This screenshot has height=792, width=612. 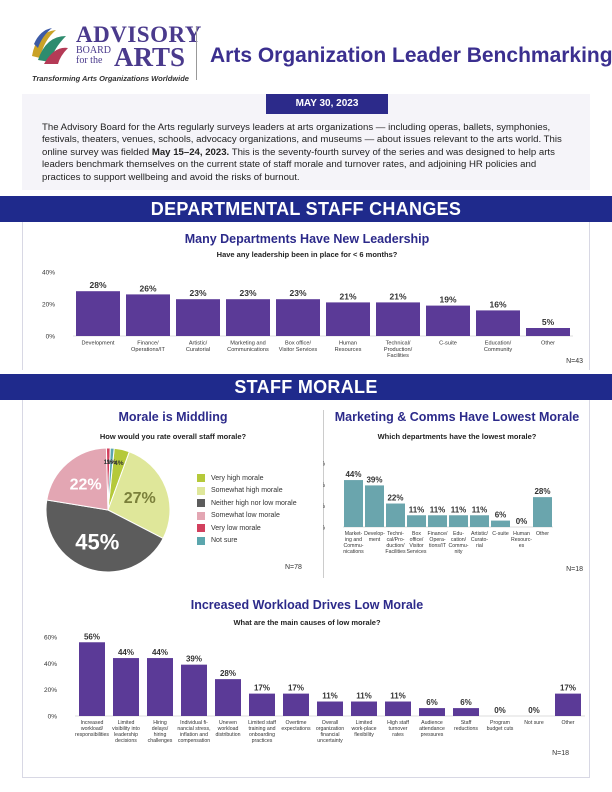 What do you see at coordinates (398, 729) in the screenshot?
I see `category-label: High staff turnover rates` at bounding box center [398, 729].